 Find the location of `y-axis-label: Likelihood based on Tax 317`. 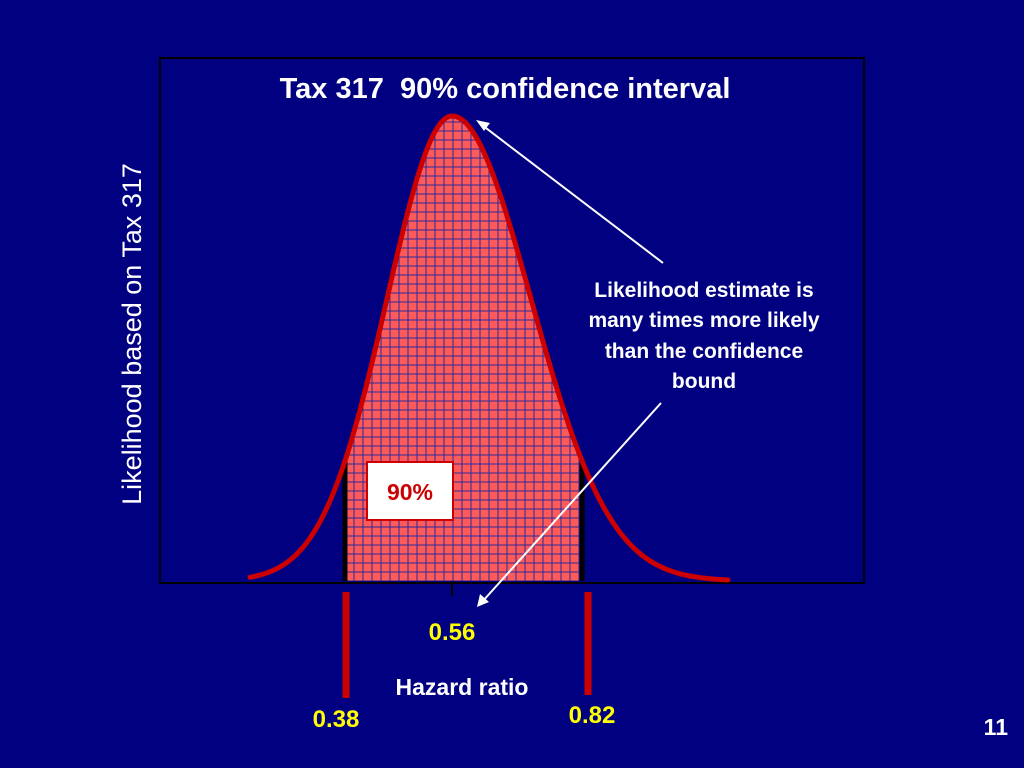

y-axis-label: Likelihood based on Tax 317 is located at coordinates (132, 334).